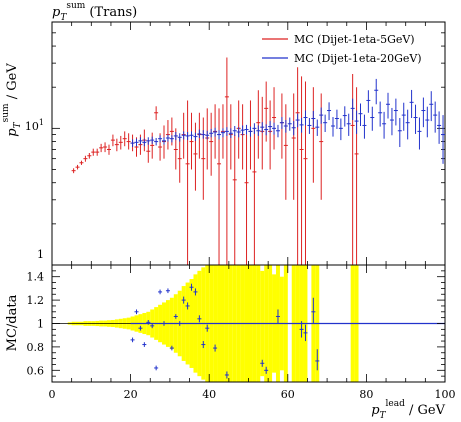  Describe the element at coordinates (111, 12) in the screenshot. I see `chart-title-suffix: (Trans)` at that location.